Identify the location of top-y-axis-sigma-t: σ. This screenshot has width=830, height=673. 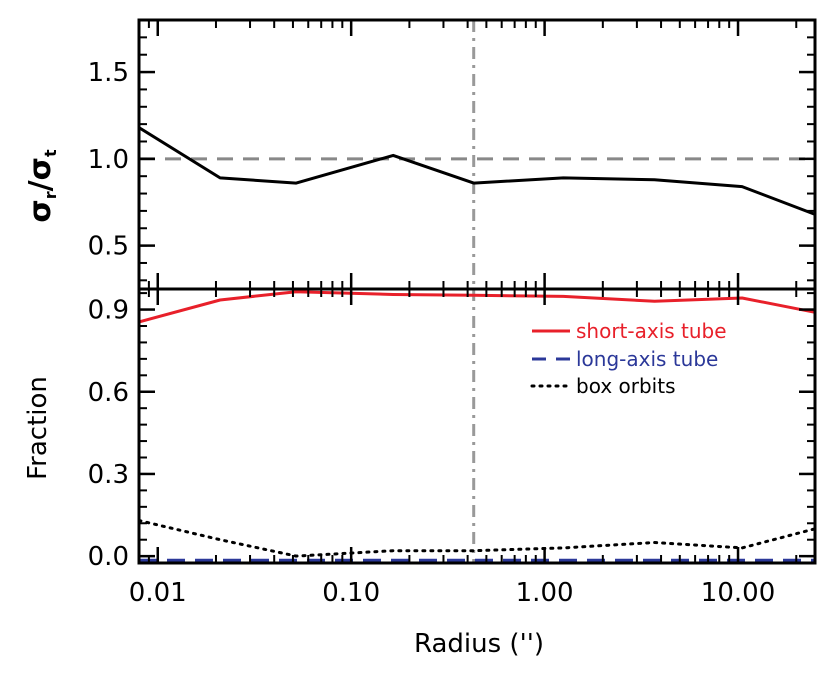
(40, 168).